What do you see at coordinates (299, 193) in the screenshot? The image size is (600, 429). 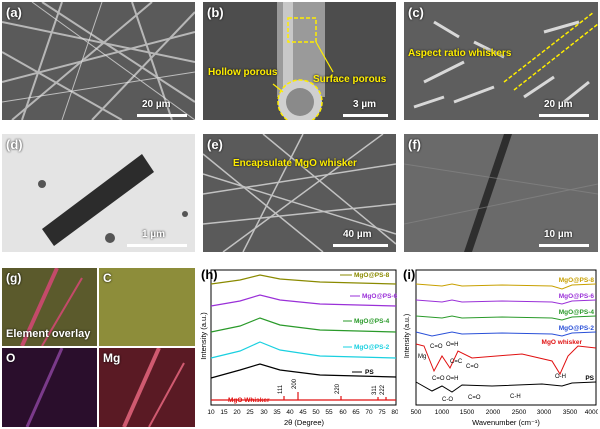 I see `sem-image-e: (e) Encapsulate MgO whisker 40 µm` at bounding box center [299, 193].